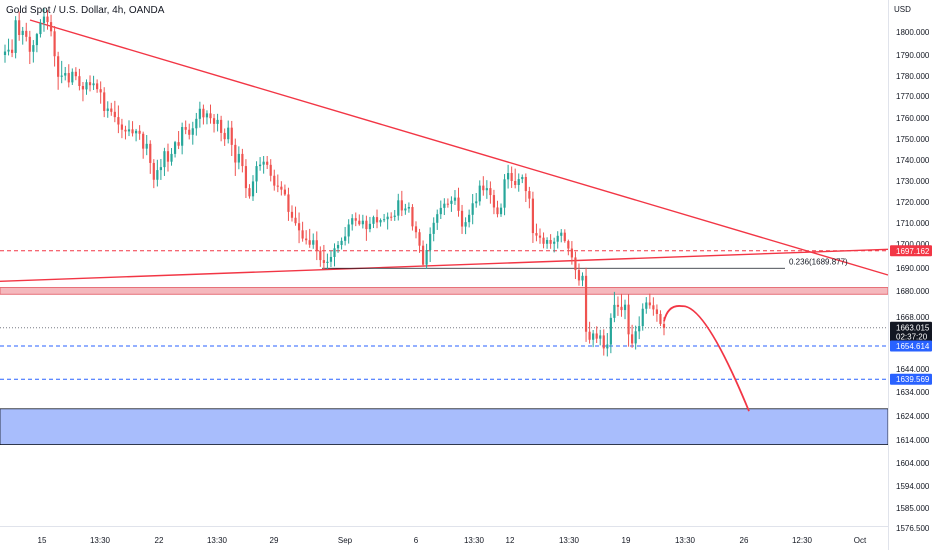 The width and height of the screenshot is (932, 555). What do you see at coordinates (860, 540) in the screenshot?
I see `x-tick-label: Oct` at bounding box center [860, 540].